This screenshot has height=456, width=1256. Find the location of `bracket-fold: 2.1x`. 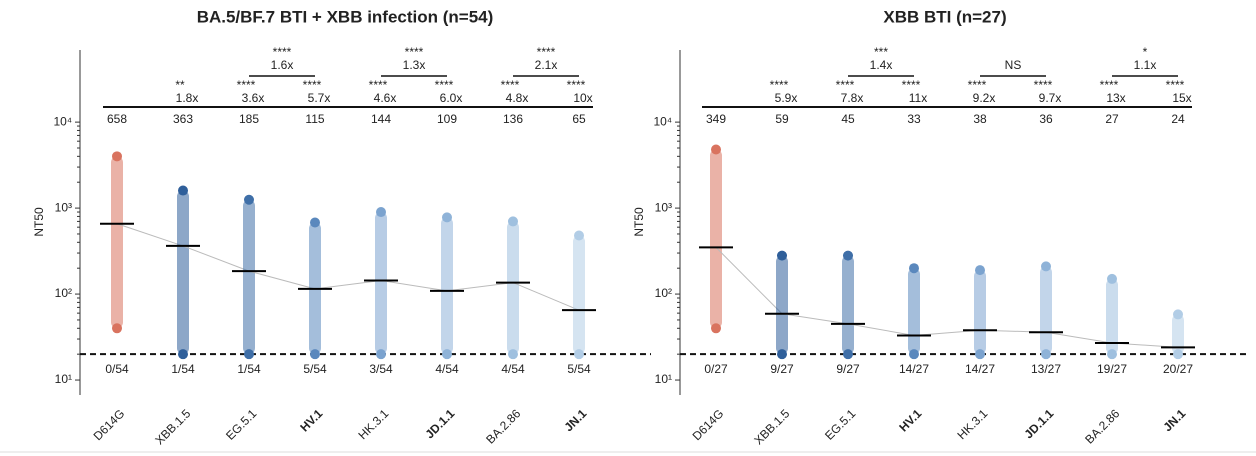

bracket-fold: 2.1x is located at coordinates (546, 65).